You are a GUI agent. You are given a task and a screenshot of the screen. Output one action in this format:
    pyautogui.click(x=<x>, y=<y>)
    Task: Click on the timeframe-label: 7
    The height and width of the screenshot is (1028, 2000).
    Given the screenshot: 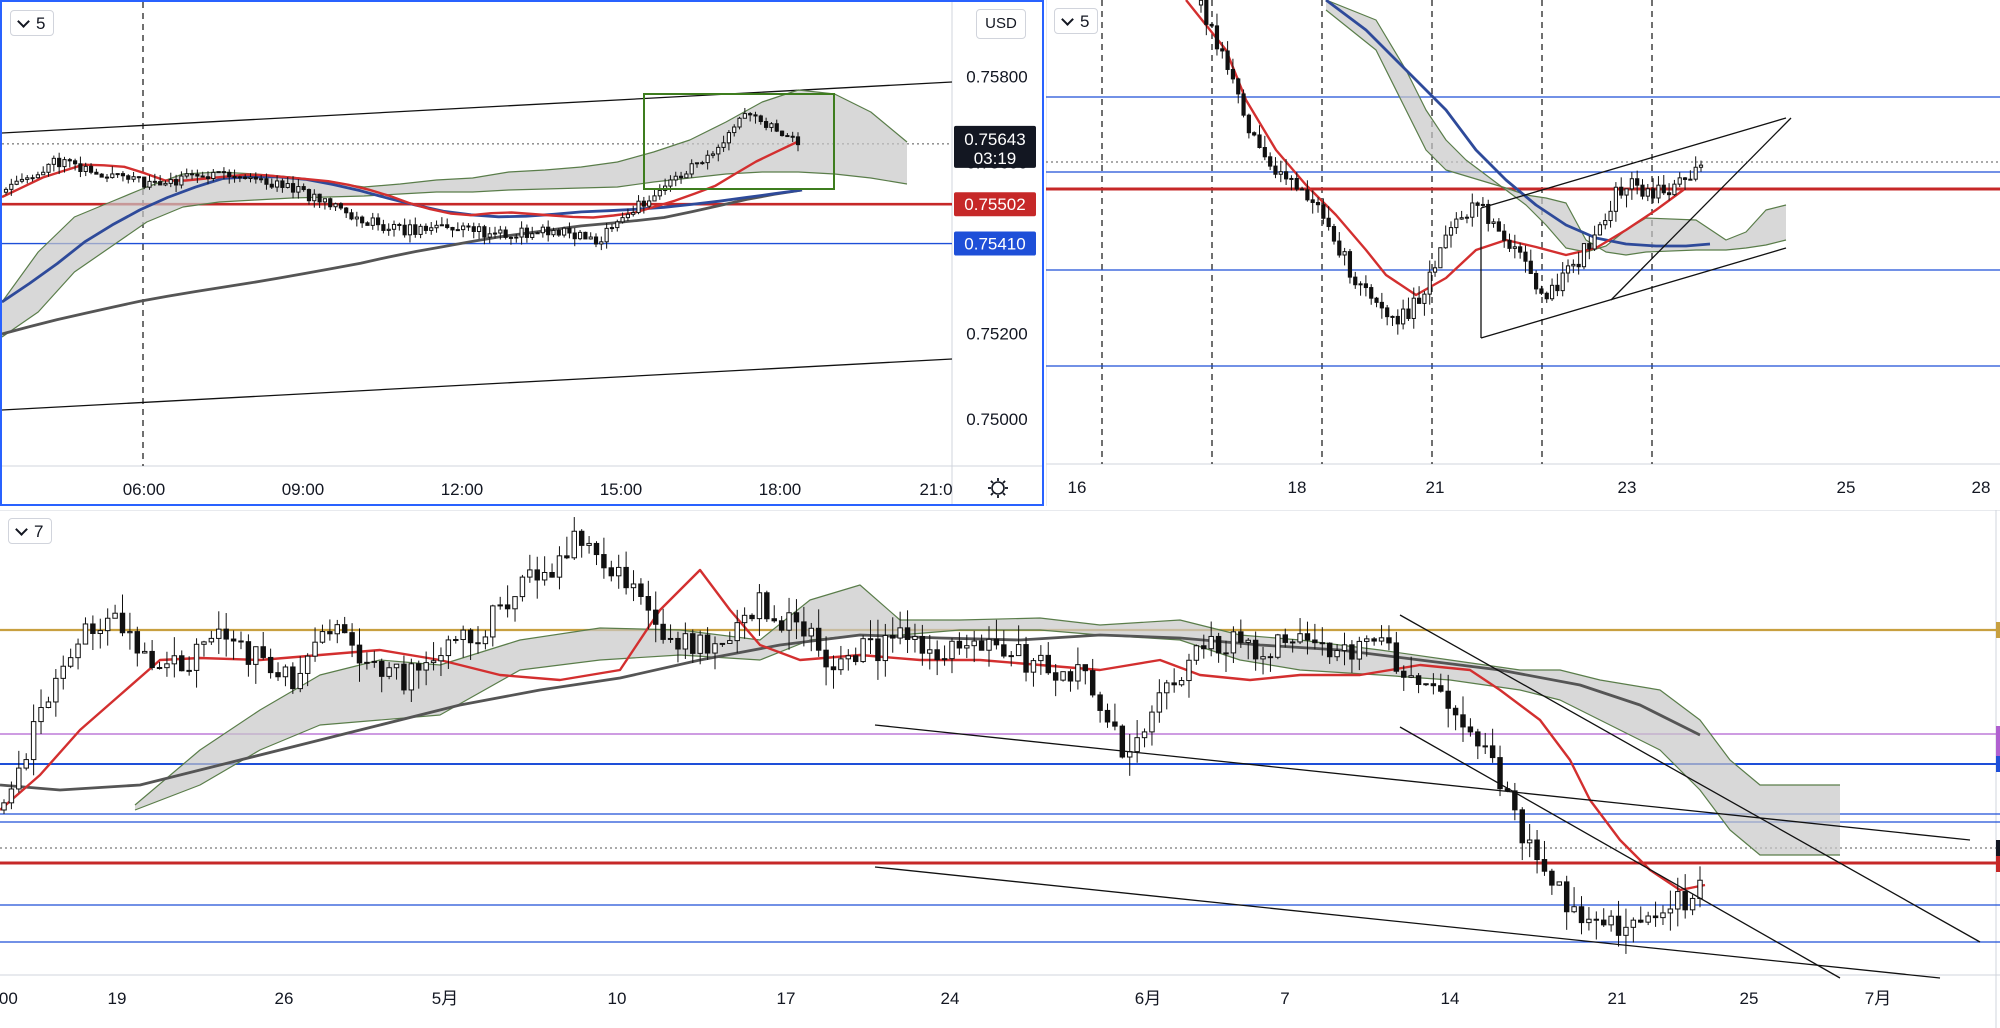 What is the action you would take?
    pyautogui.click(x=39, y=531)
    